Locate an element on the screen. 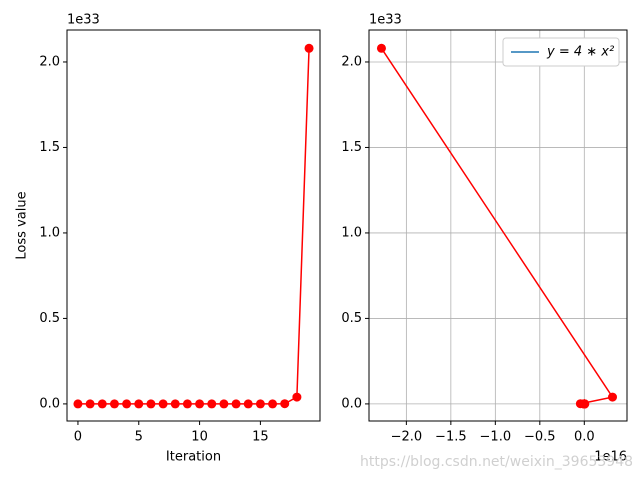 The image size is (640, 480). x-tick-label: −1.5 is located at coordinates (451, 437).